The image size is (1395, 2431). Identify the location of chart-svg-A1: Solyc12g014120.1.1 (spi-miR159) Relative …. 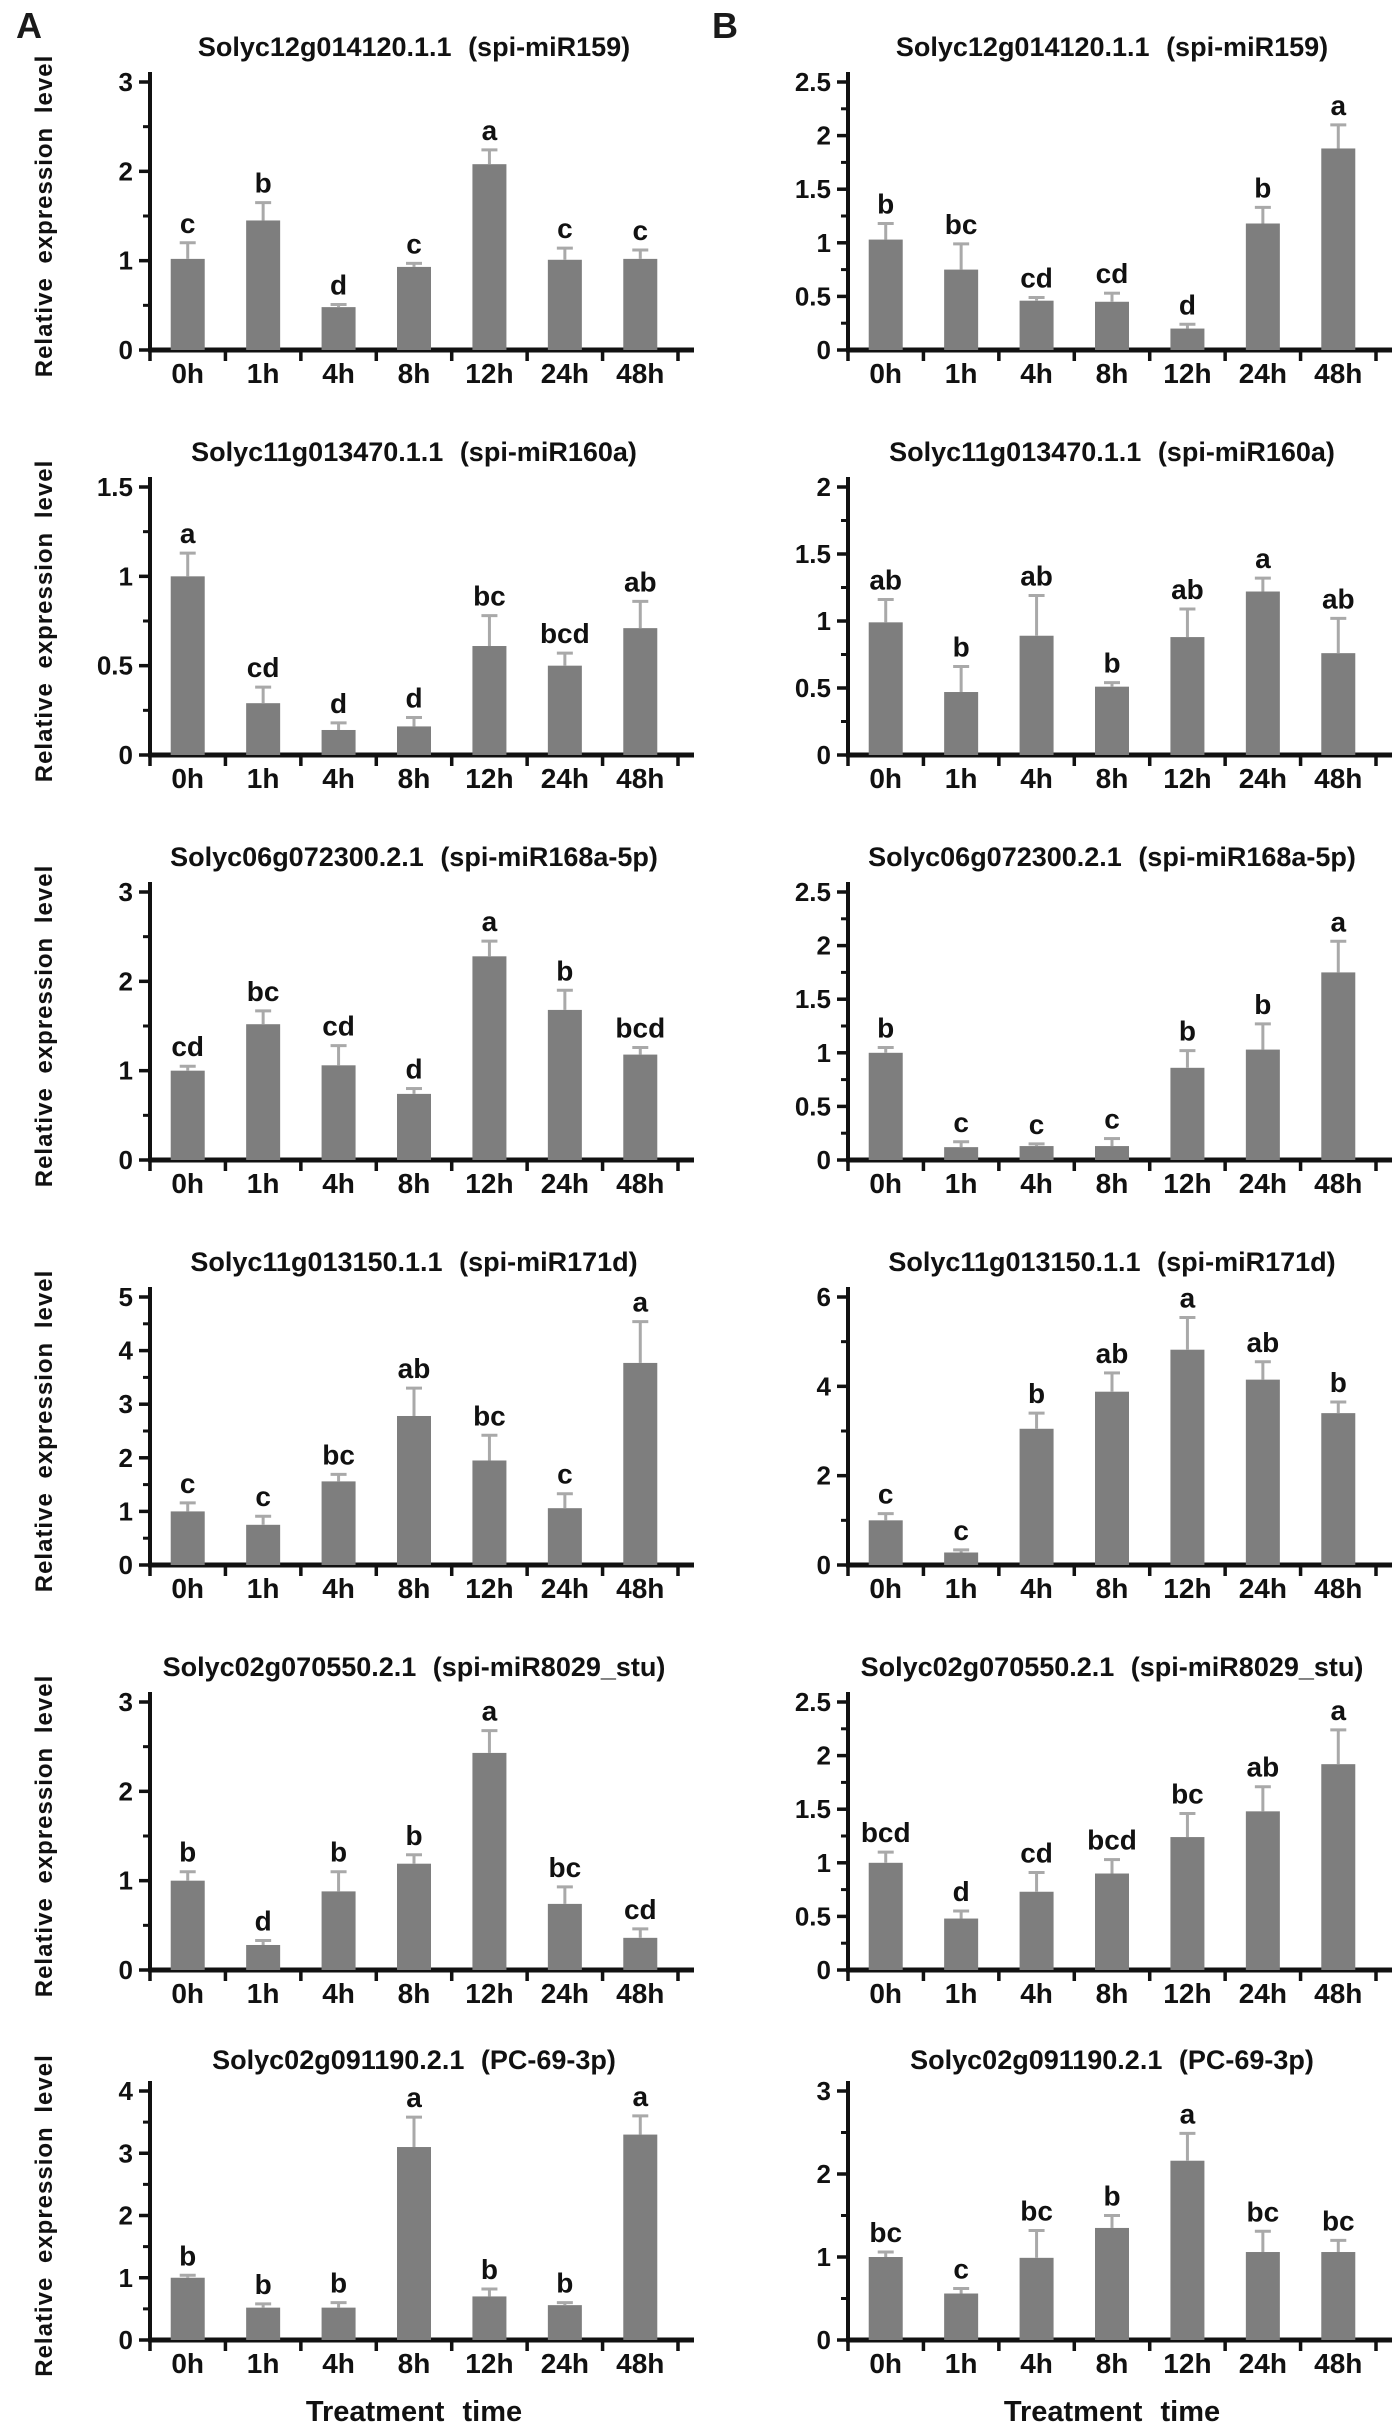
(362, 210).